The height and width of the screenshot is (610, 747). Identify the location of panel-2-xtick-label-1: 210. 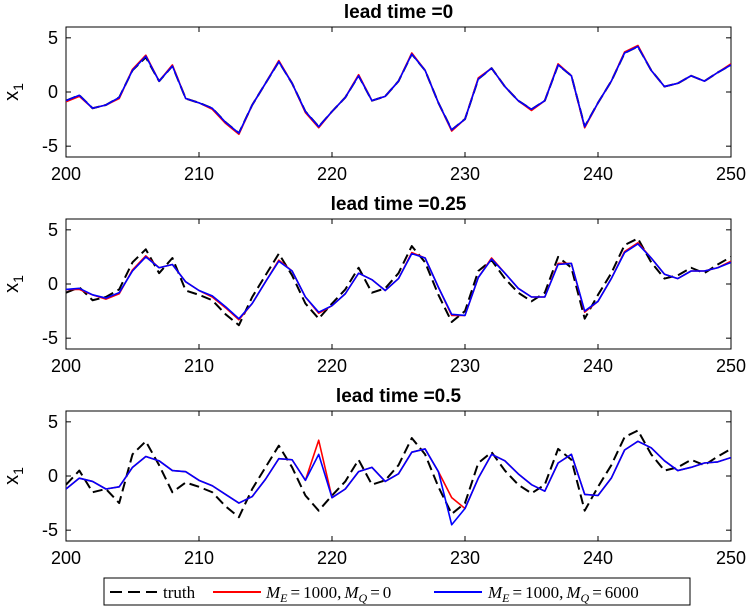
(199, 558).